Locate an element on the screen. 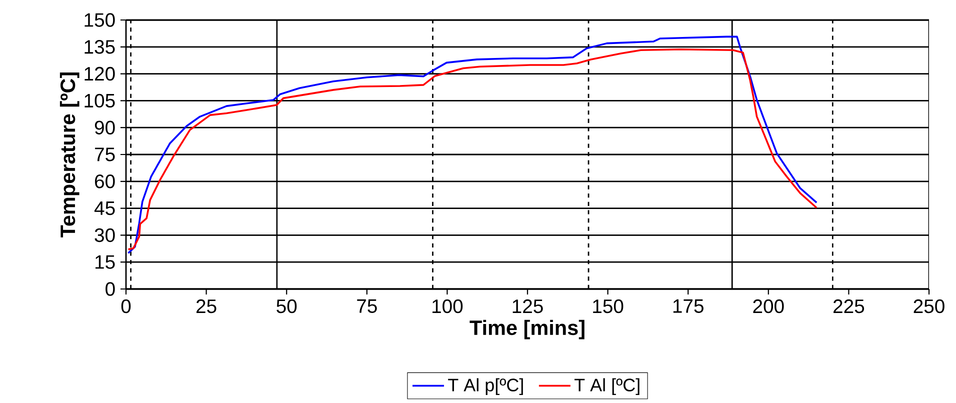  x-tick-label: 100 is located at coordinates (447, 306).